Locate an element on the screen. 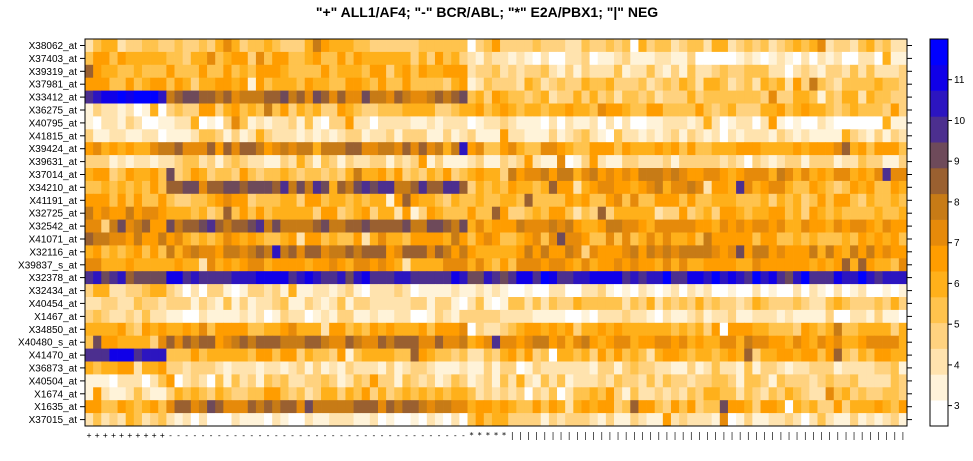 The height and width of the screenshot is (461, 973). colorkey-swatch is located at coordinates (939, 361).